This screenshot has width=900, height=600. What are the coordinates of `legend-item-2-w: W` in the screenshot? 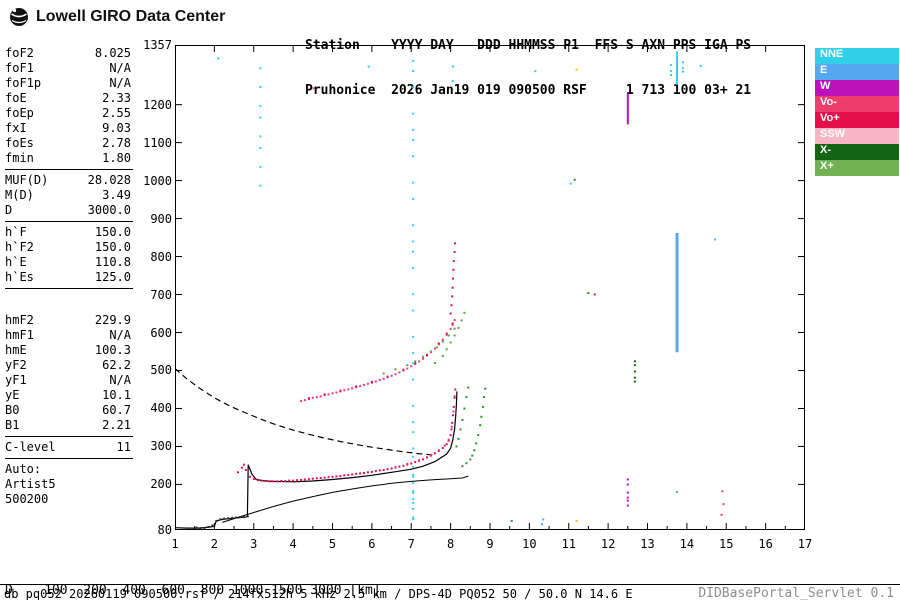 It's located at (857, 88).